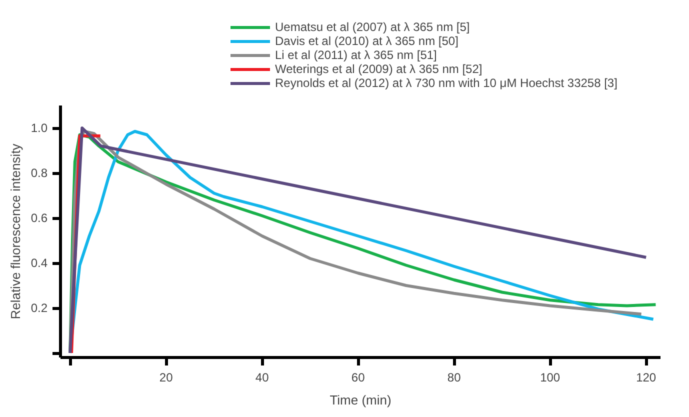 This screenshot has width=689, height=417. I want to click on legend-label: Weterings et al (2009) at λ 365 nm [52], so click(378, 69).